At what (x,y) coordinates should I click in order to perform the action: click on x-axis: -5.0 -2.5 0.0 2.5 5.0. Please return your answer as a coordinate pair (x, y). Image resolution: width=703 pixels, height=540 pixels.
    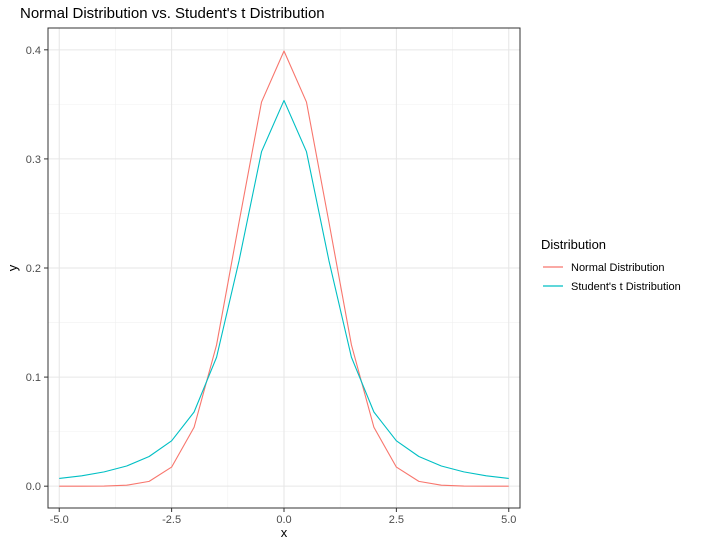
    Looking at the image, I should click on (283, 517).